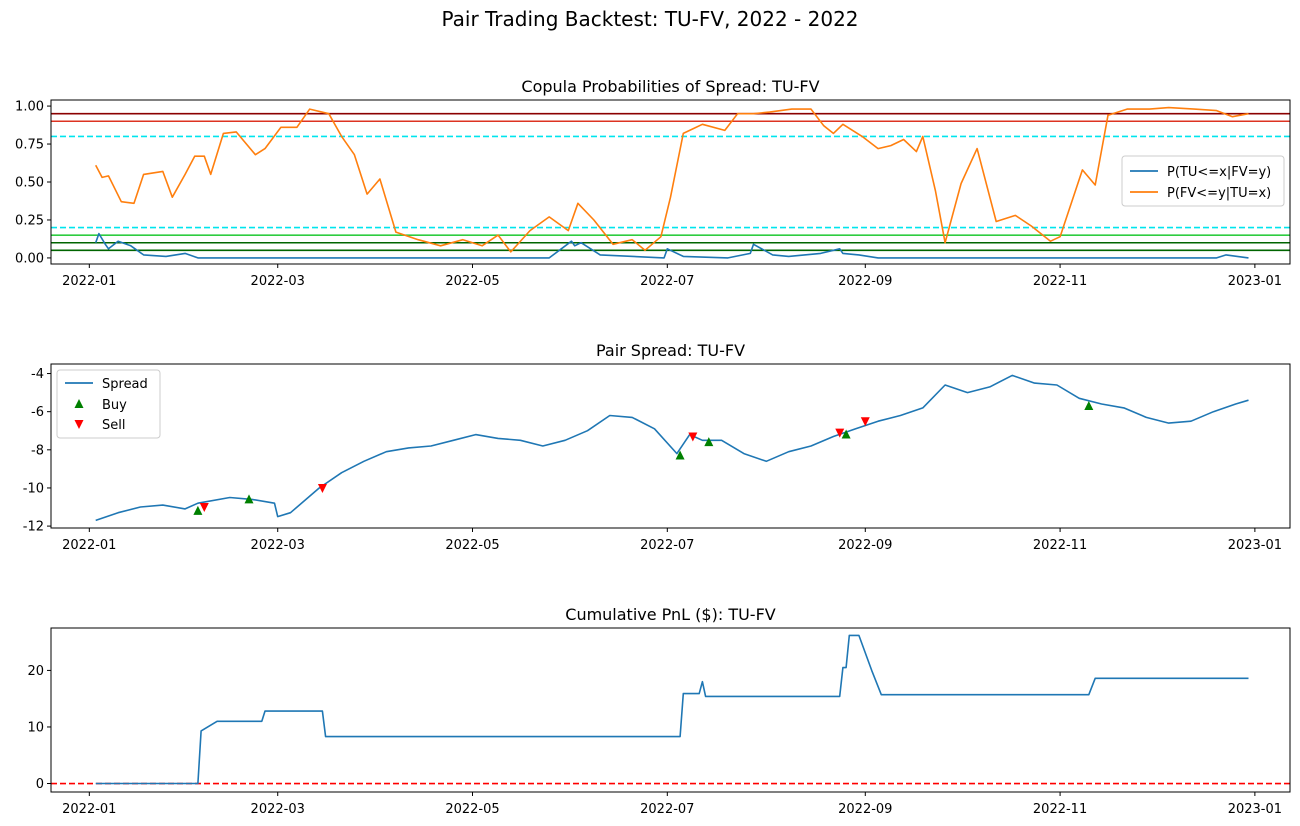 The width and height of the screenshot is (1300, 826). What do you see at coordinates (29, 145) in the screenshot?
I see `y-tick-label: 0.75` at bounding box center [29, 145].